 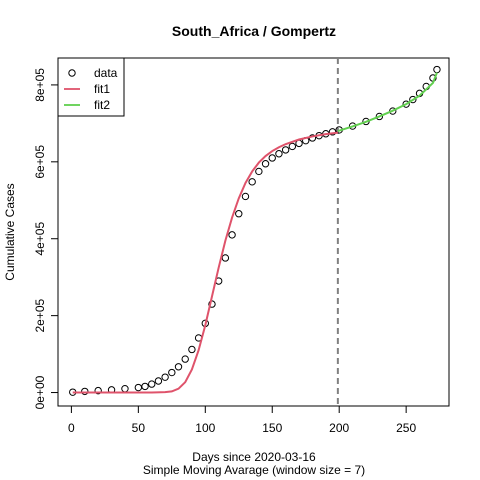 I want to click on legend-fit2-label: fit2, so click(x=102, y=105).